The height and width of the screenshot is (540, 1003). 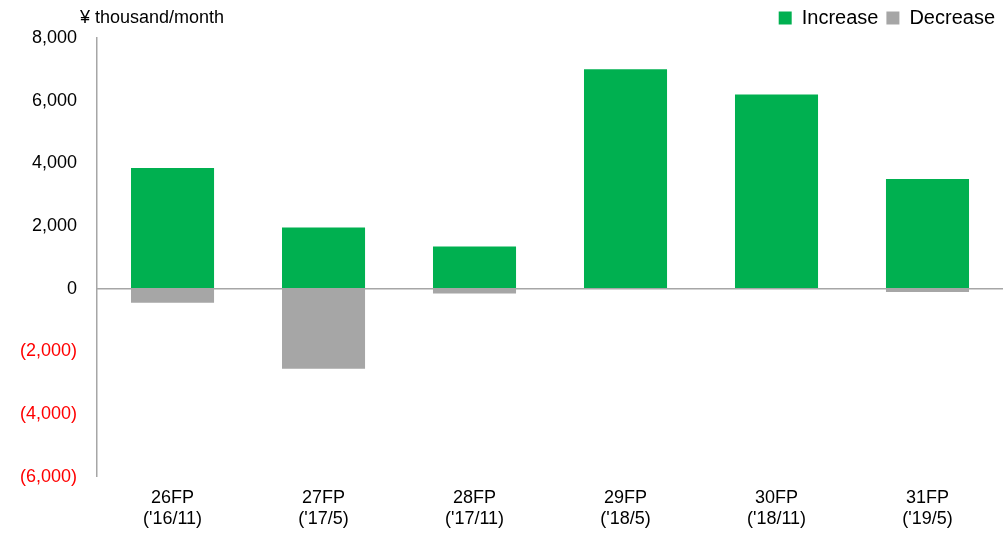 I want to click on y-tick-label: (6,000), so click(x=48, y=475).